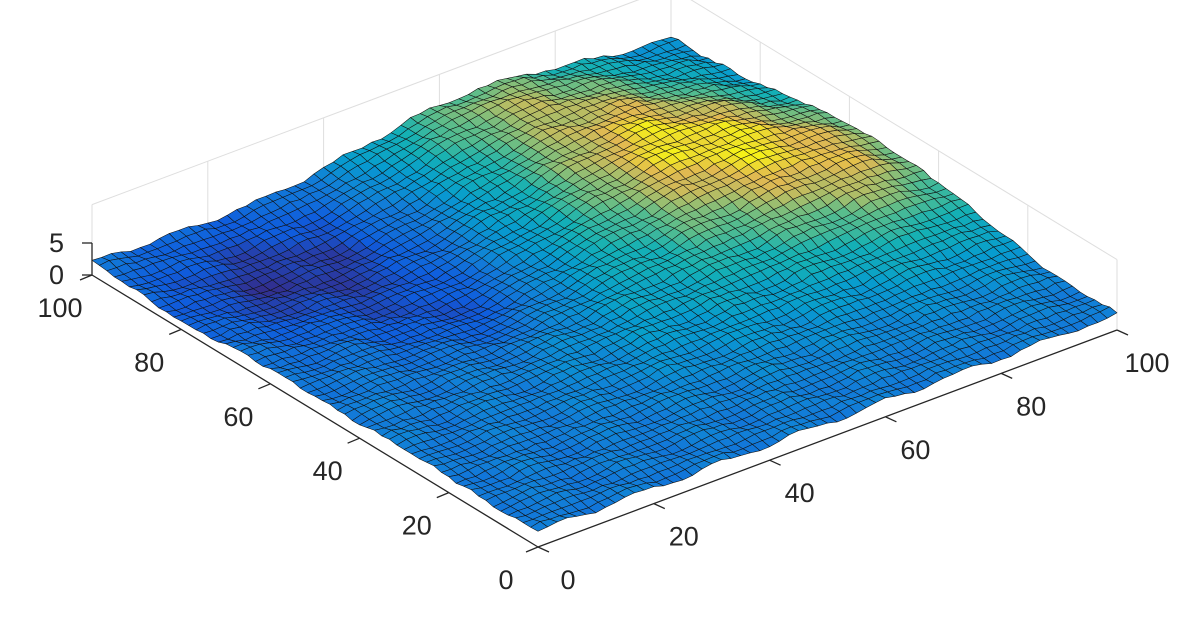 The image size is (1200, 624). What do you see at coordinates (800, 493) in the screenshot?
I see `x-tick-label: 40` at bounding box center [800, 493].